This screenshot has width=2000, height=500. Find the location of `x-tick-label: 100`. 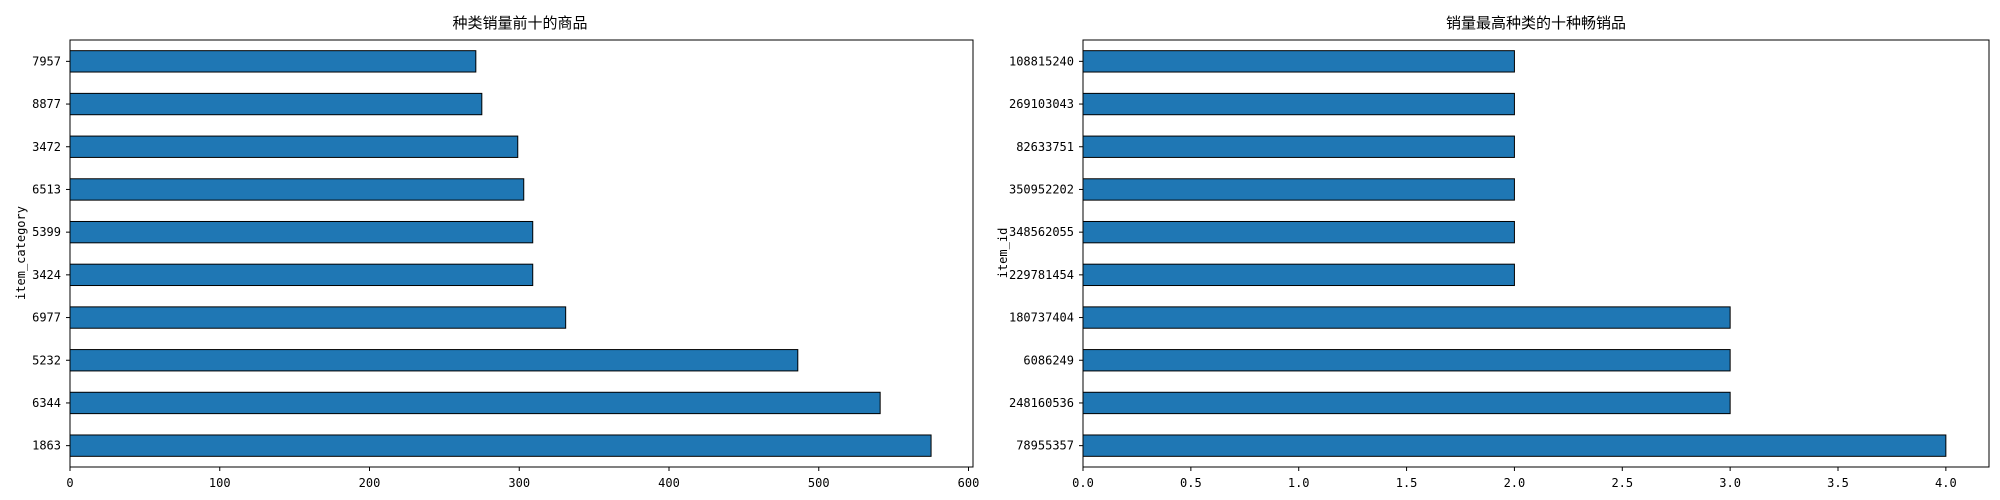

x-tick-label: 100 is located at coordinates (220, 483).